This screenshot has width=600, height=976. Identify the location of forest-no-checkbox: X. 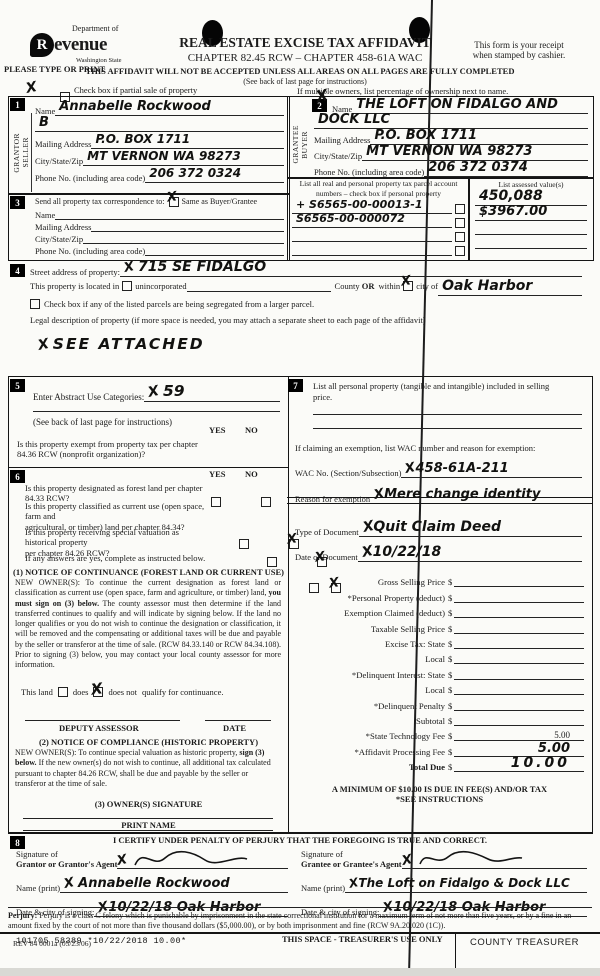
(292, 540).